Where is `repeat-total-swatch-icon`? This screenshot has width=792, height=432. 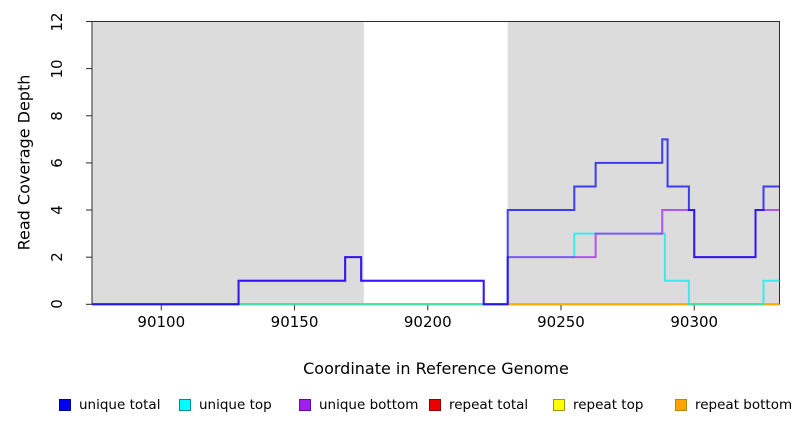 repeat-total-swatch-icon is located at coordinates (435, 405).